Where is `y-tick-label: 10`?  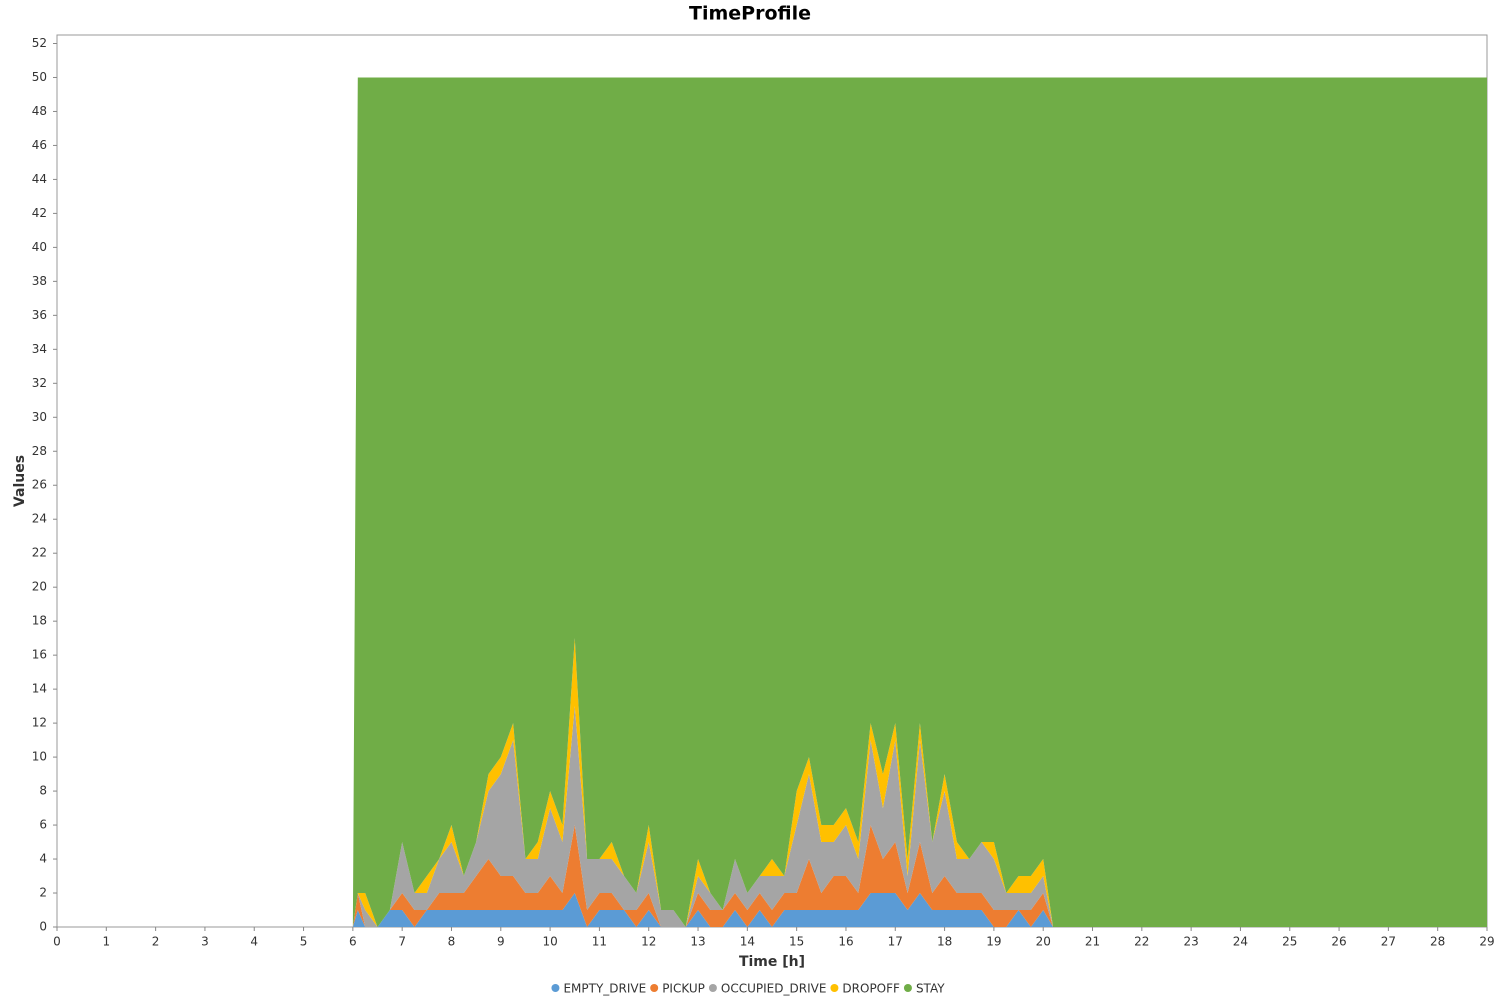
y-tick-label: 10 is located at coordinates (39, 757).